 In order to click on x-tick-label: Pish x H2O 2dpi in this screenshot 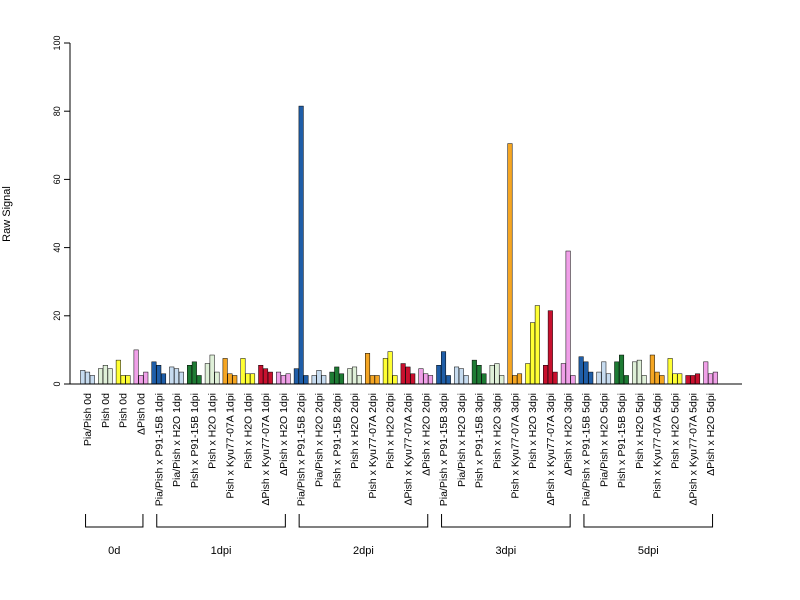, I will do `click(391, 431)`.